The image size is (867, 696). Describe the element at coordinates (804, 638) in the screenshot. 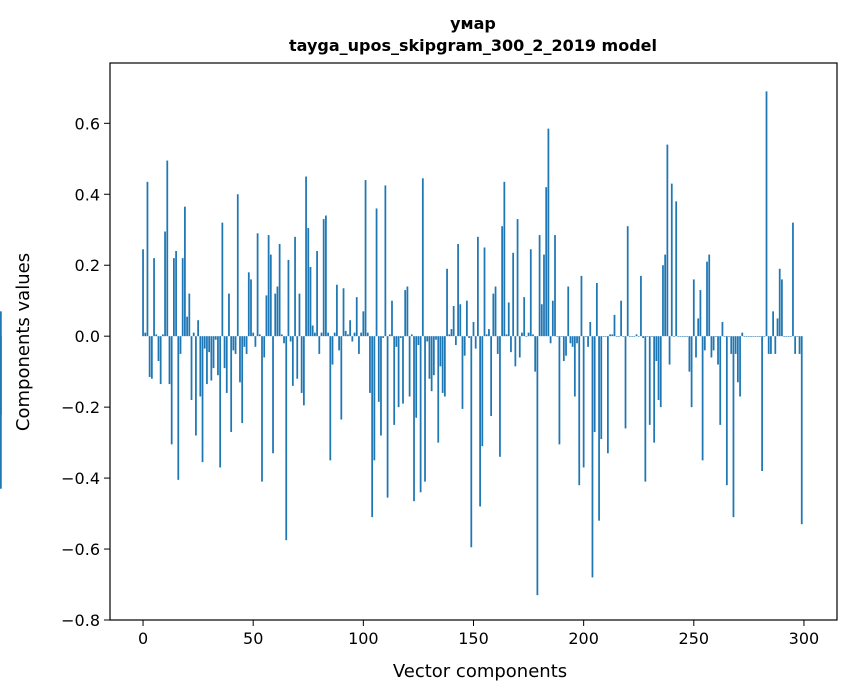

I see `x-tick-label: 300` at that location.